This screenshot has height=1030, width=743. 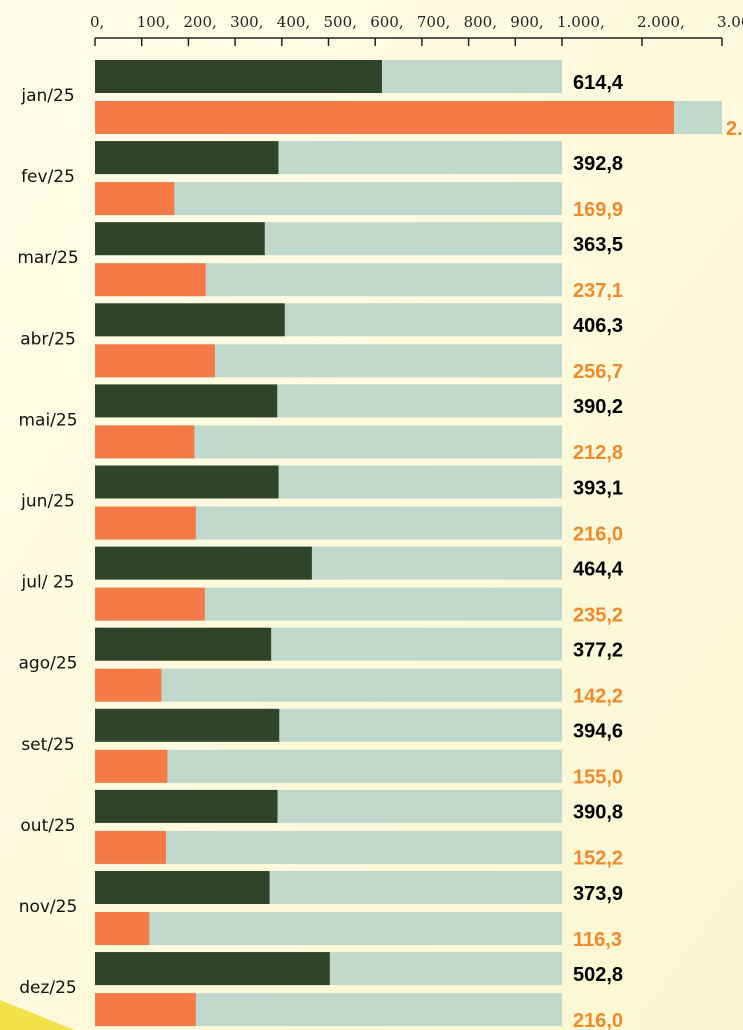 I want to click on x-tick-label: 900,, so click(x=526, y=22).